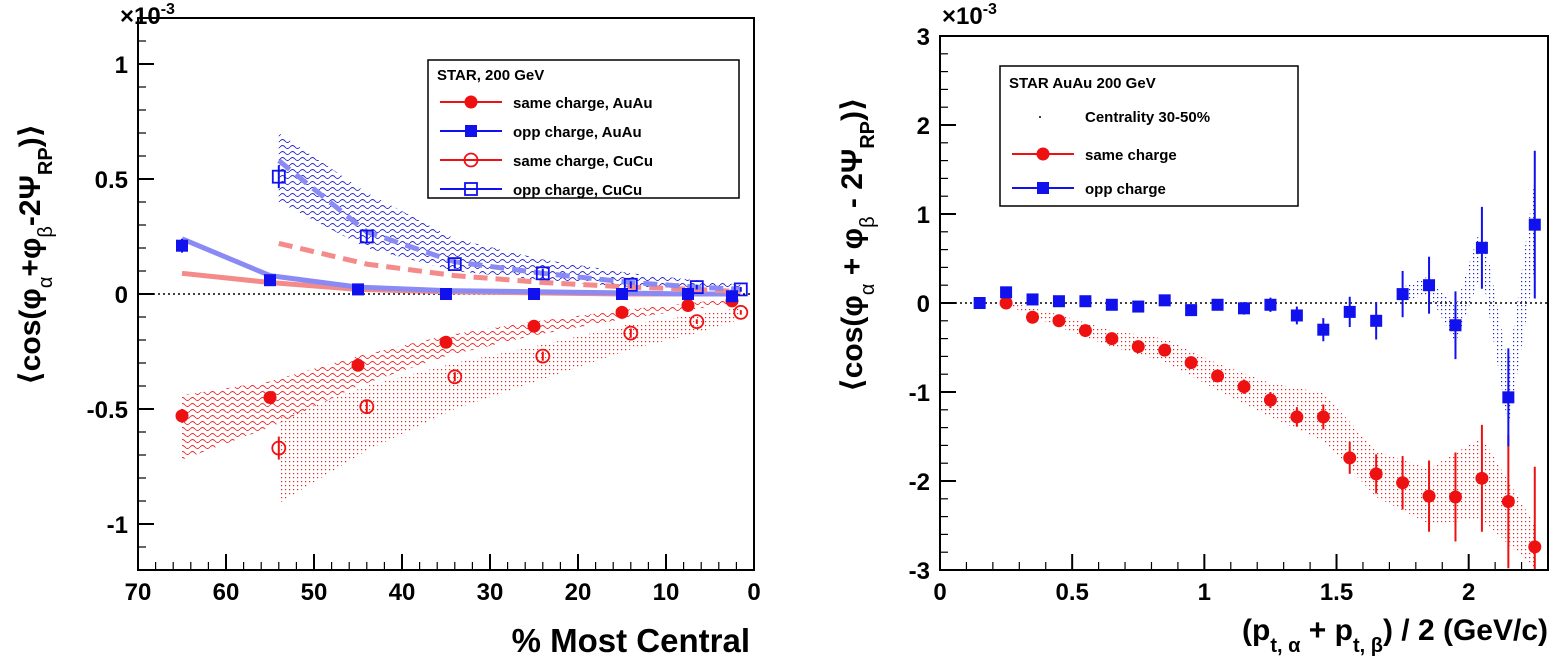 The image size is (1560, 669). I want to click on left-legend-label-3: opp charge, CuCu, so click(577, 190).